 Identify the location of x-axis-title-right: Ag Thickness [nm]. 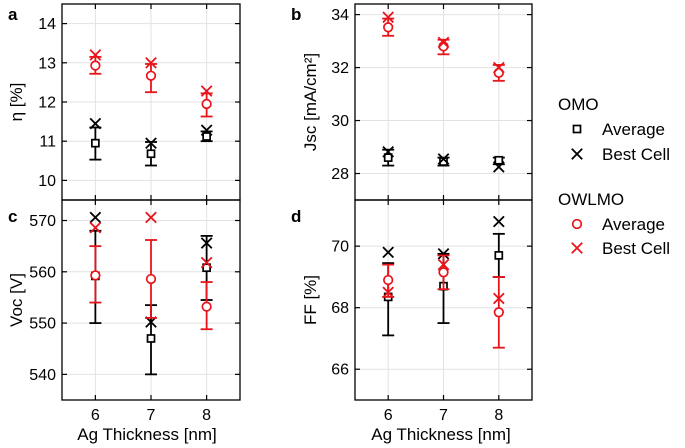
(441, 434).